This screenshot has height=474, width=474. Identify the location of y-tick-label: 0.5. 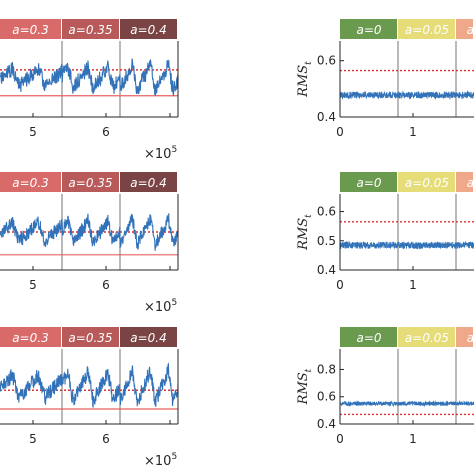
(326, 241).